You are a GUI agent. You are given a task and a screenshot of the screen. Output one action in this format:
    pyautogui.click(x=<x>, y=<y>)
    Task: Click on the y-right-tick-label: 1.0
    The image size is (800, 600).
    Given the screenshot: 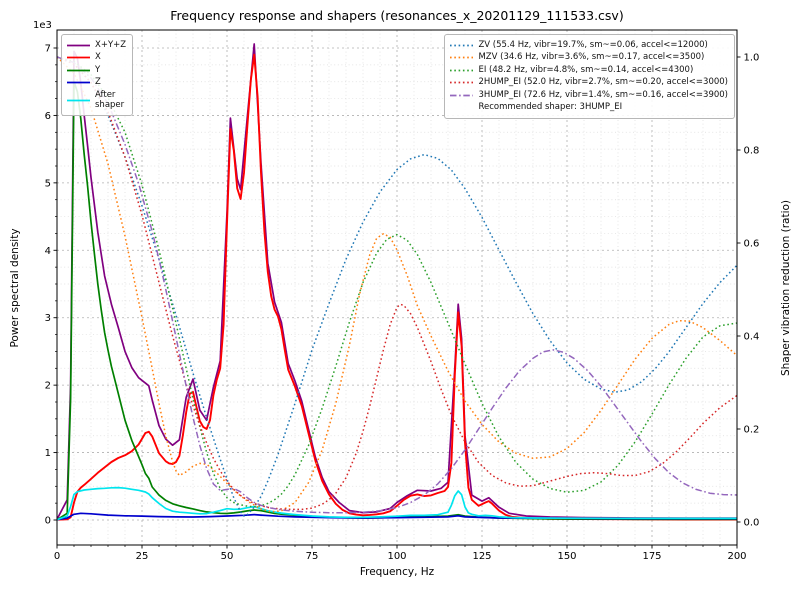 What is the action you would take?
    pyautogui.click(x=752, y=58)
    